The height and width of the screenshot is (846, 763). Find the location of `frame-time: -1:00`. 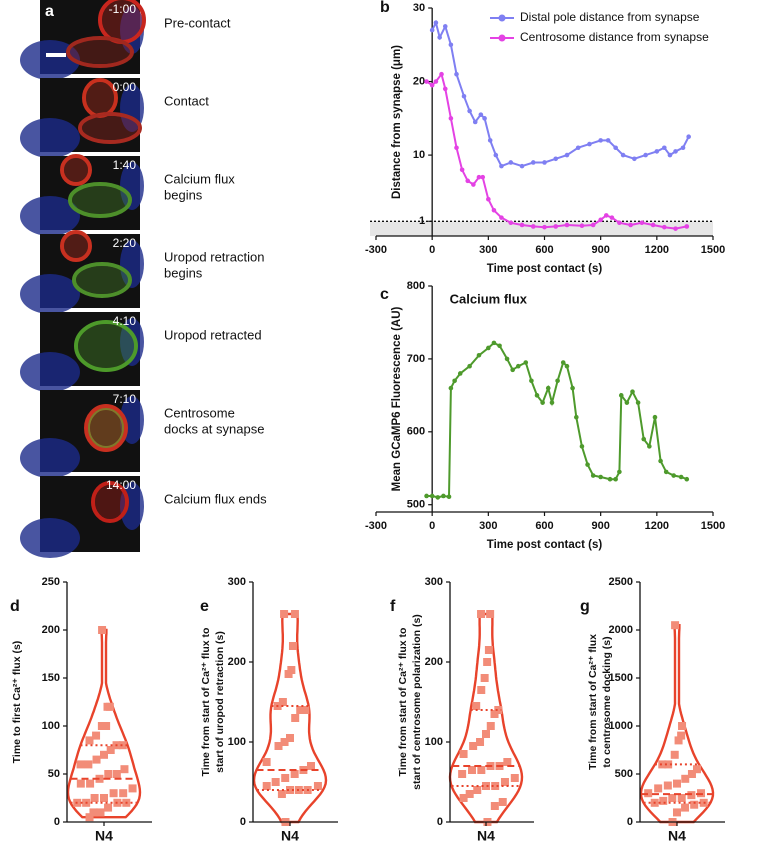

frame-time: -1:00 is located at coordinates (123, 9).